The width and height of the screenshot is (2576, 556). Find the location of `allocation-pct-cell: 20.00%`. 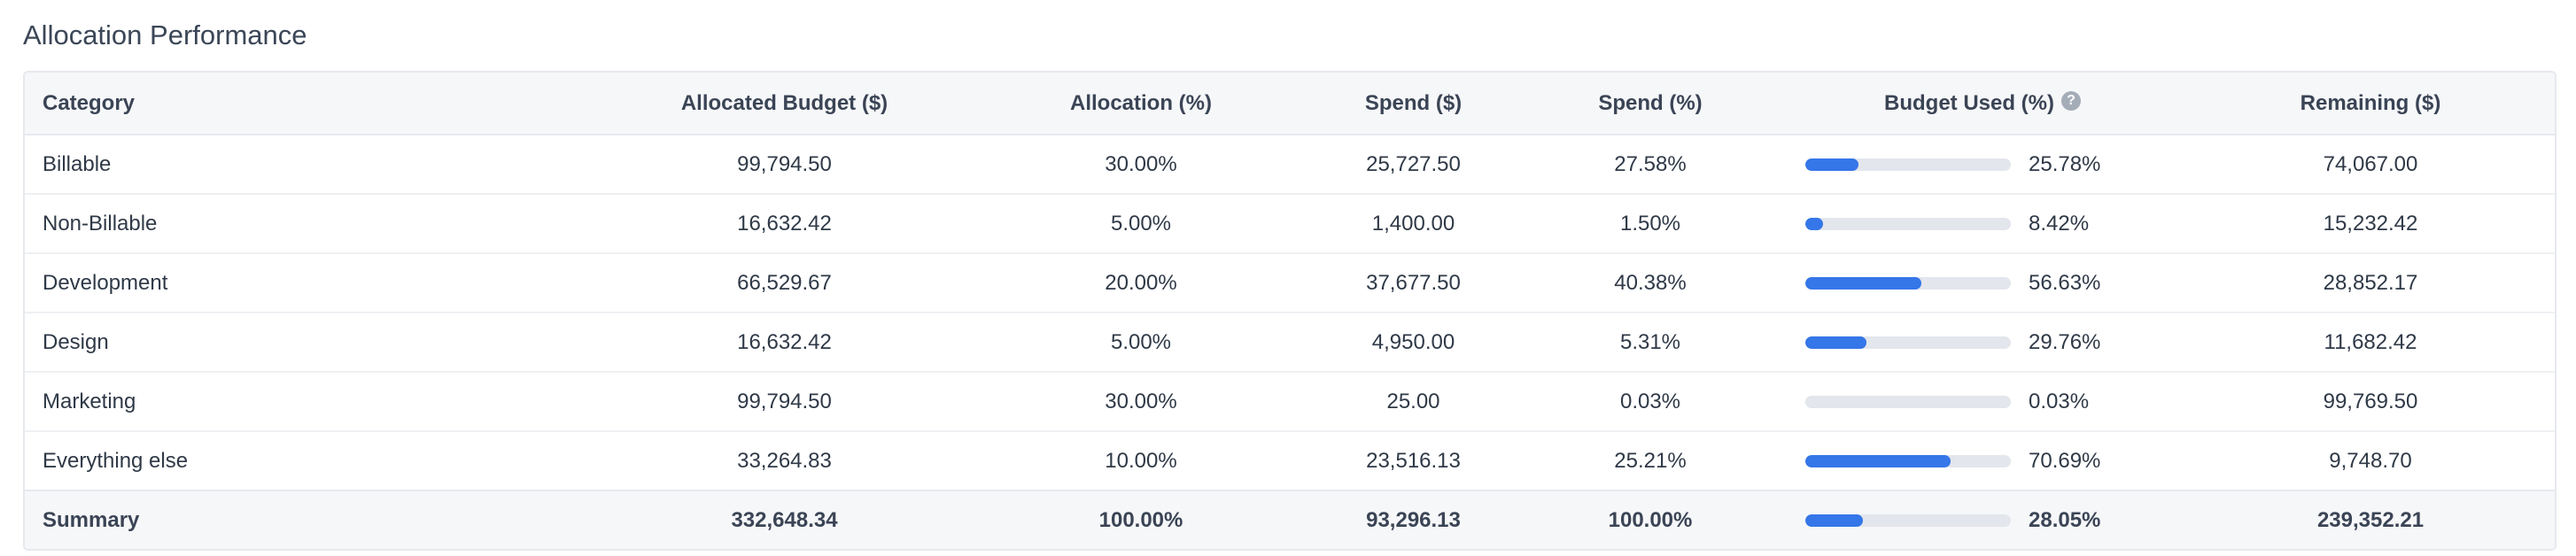

allocation-pct-cell: 20.00% is located at coordinates (1141, 282).